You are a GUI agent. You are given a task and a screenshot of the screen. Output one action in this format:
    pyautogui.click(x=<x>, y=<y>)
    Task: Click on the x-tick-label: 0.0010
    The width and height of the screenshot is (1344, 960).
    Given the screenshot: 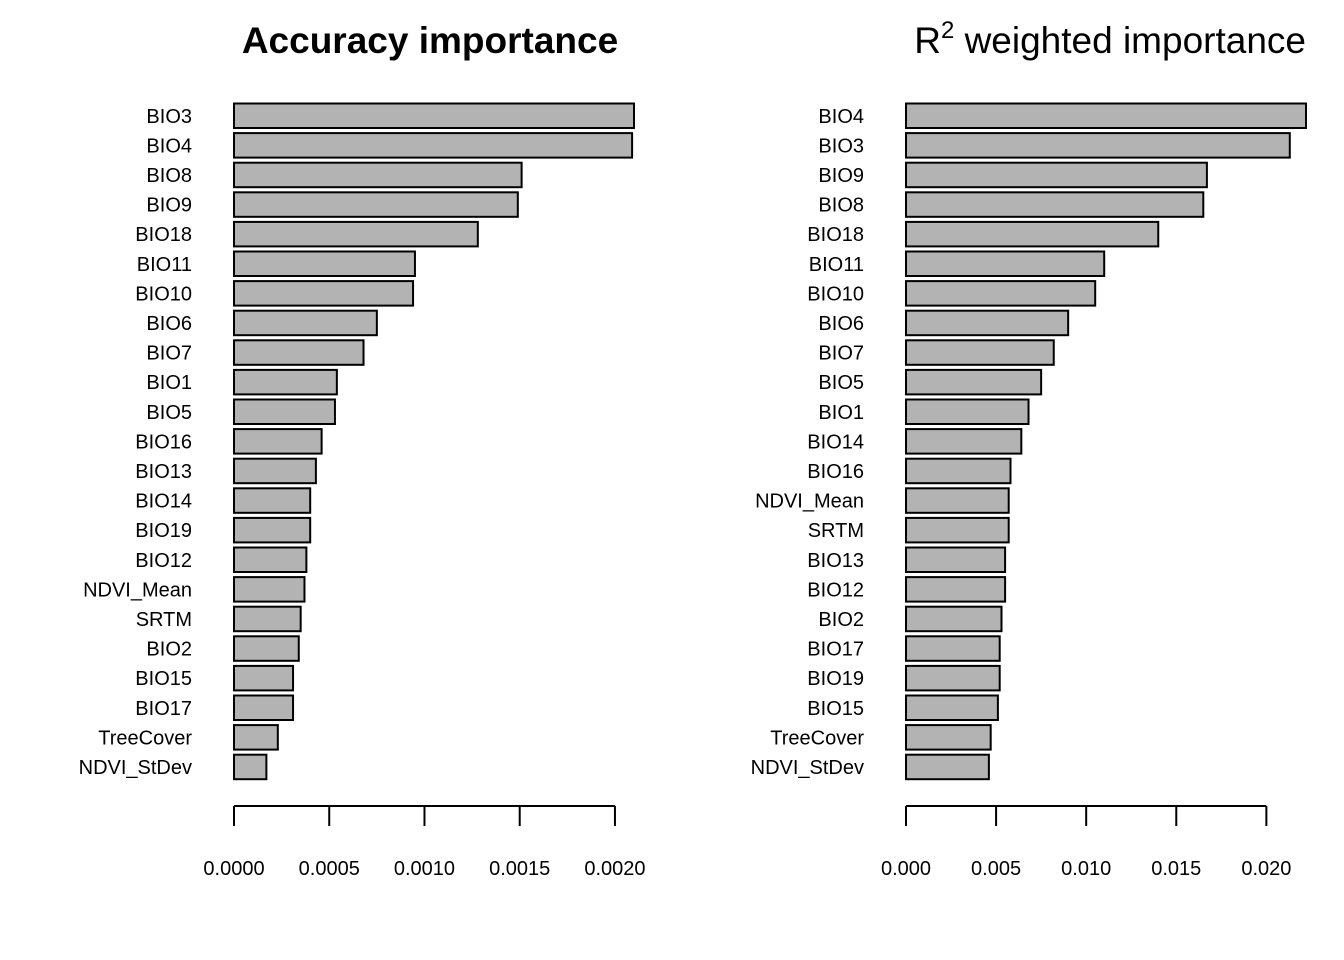 What is the action you would take?
    pyautogui.click(x=424, y=869)
    